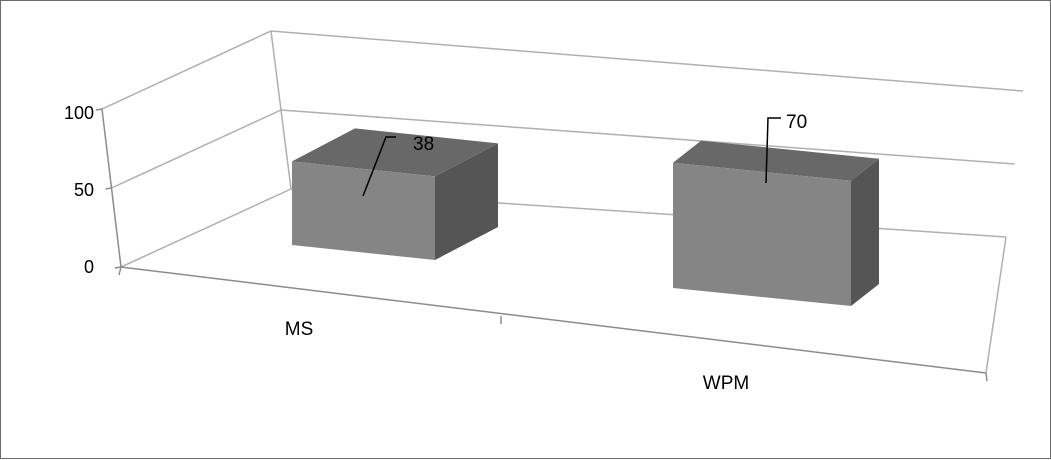 This screenshot has height=460, width=1051. I want to click on bar-ms-top, so click(395, 152).